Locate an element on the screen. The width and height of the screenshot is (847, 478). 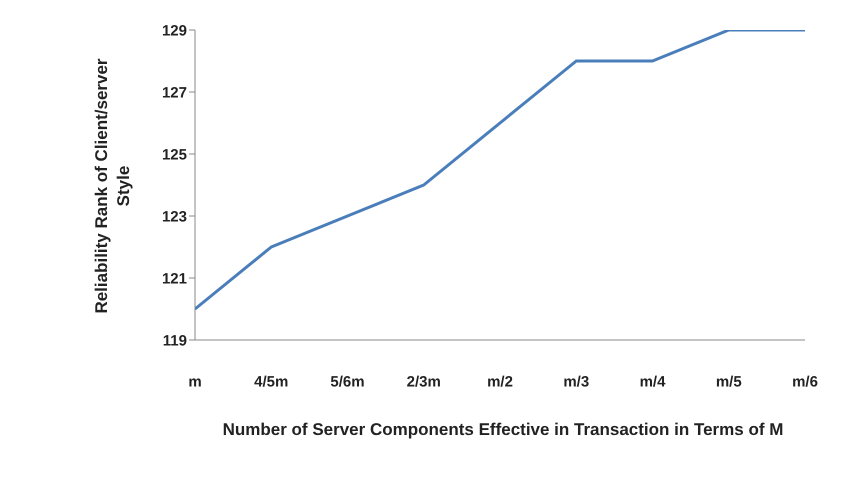
y-tick-label: 127 is located at coordinates (174, 93).